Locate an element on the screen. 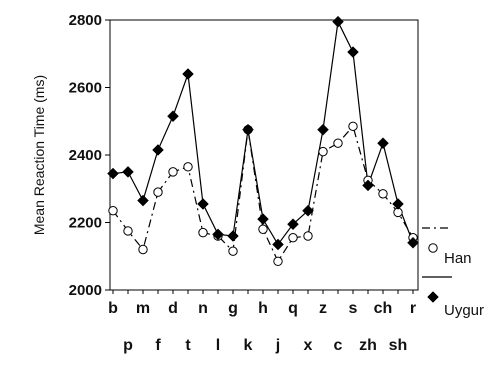 This screenshot has width=500, height=381. x-tick-label: n is located at coordinates (203, 308).